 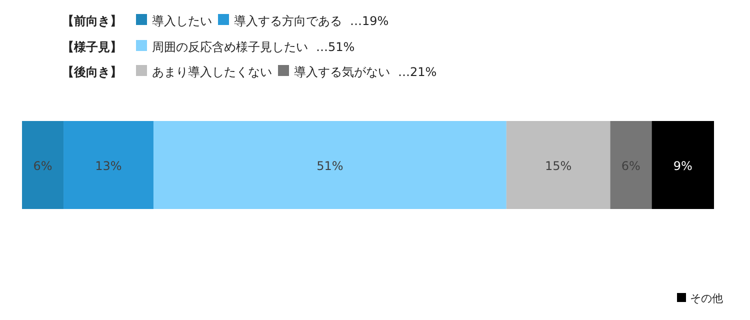 What do you see at coordinates (92, 21) in the screenshot?
I see `text: 【前向き】` at bounding box center [92, 21].